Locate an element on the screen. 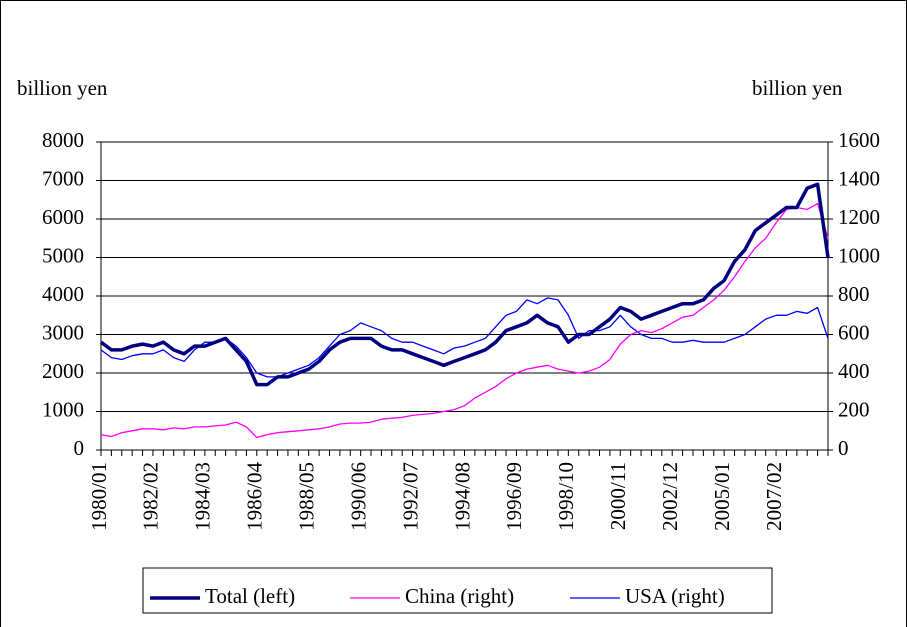 The height and width of the screenshot is (627, 907). y-tick-label: 7000 is located at coordinates (63, 178).